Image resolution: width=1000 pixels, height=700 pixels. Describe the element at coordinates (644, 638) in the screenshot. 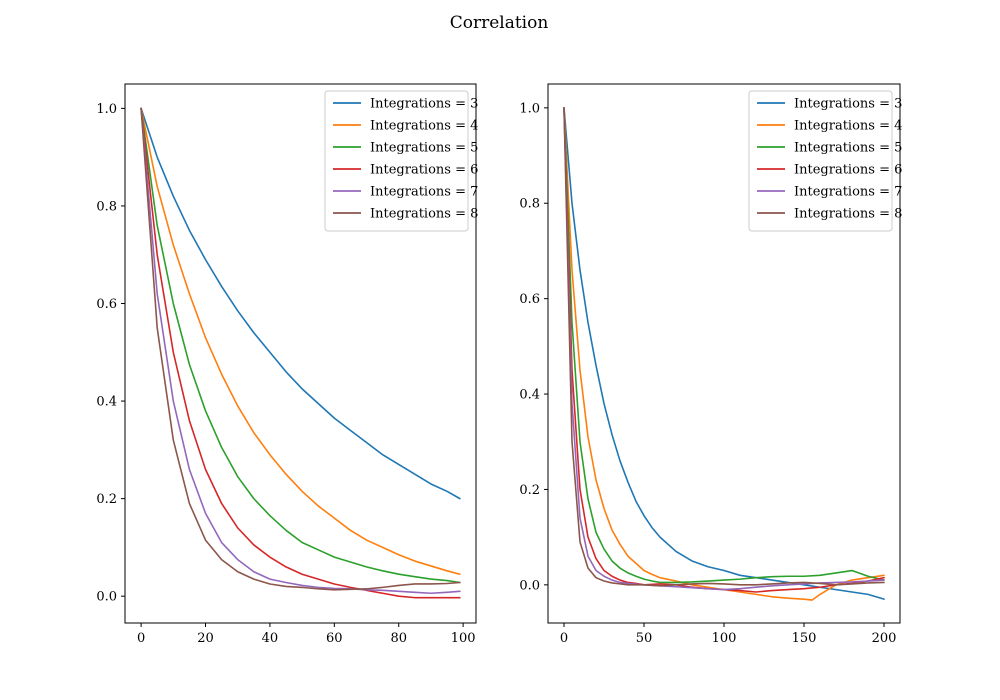

I see `right-x-tick-label: 50` at that location.